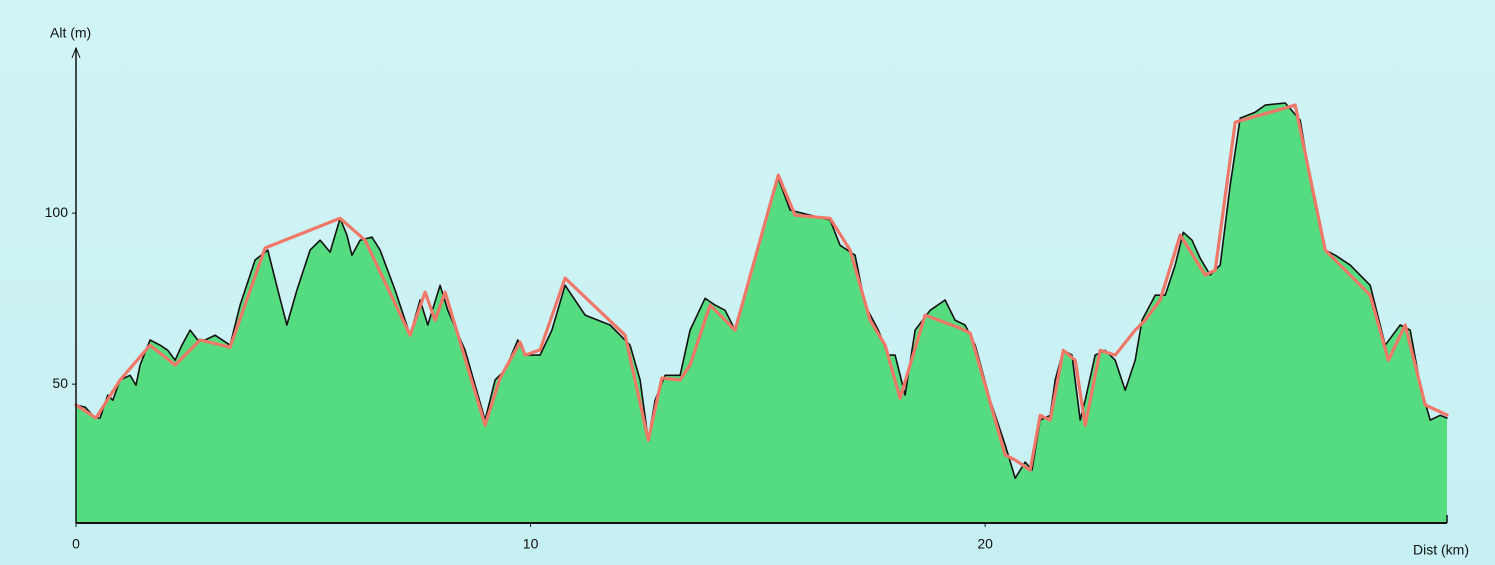  What do you see at coordinates (1441, 550) in the screenshot?
I see `x-axis-label: Dist (km)` at bounding box center [1441, 550].